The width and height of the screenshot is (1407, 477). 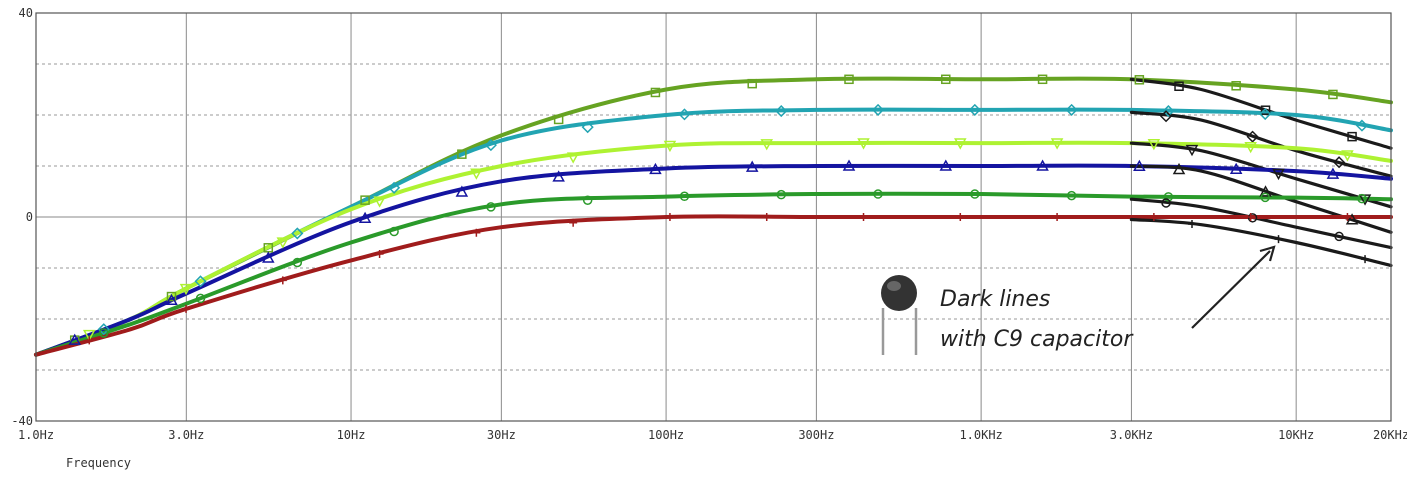 I want to click on x-tick-label: 300Hz, so click(x=816, y=435).